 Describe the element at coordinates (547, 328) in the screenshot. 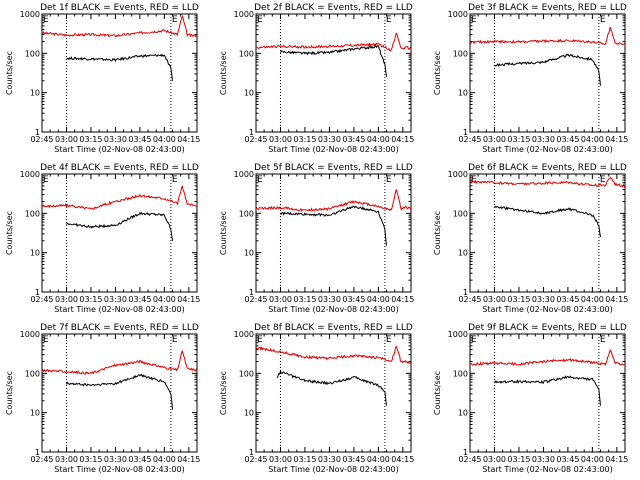

I see `chart-title: Det 9f BLACK = Events, RED = LLD` at that location.